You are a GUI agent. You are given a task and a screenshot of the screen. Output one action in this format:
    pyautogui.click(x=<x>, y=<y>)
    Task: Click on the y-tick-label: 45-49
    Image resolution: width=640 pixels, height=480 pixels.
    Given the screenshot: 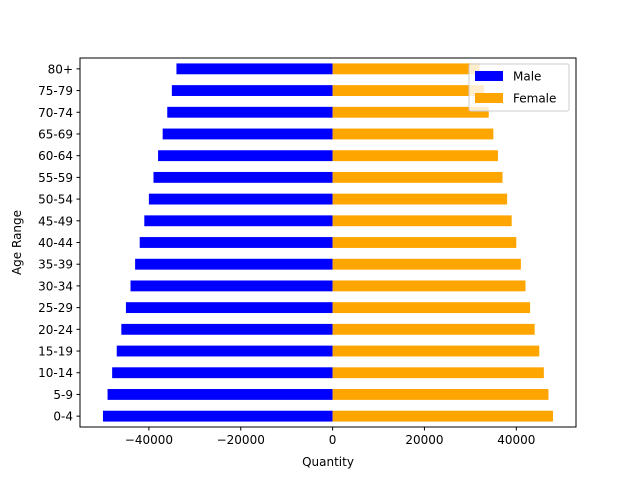 What is the action you would take?
    pyautogui.click(x=55, y=221)
    